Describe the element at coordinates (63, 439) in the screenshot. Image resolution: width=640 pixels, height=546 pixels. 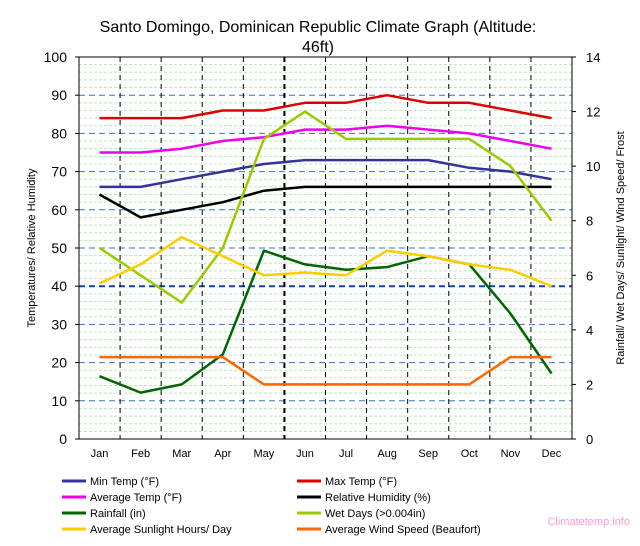
I see `y-tick-label-left: 0` at that location.